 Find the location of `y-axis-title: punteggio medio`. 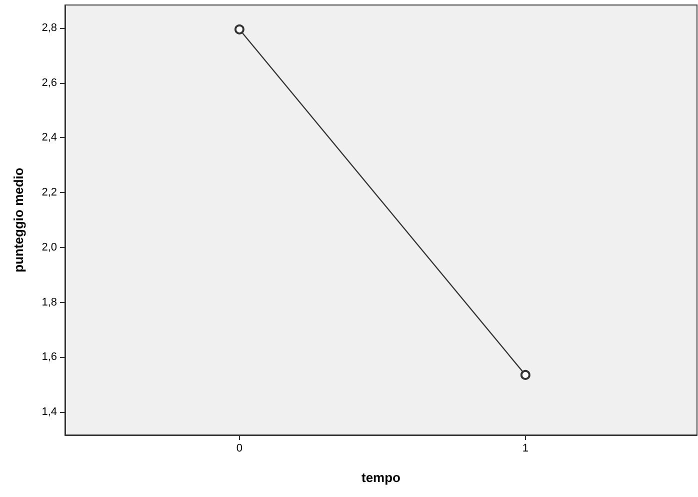

y-axis-title: punteggio medio is located at coordinates (18, 220).